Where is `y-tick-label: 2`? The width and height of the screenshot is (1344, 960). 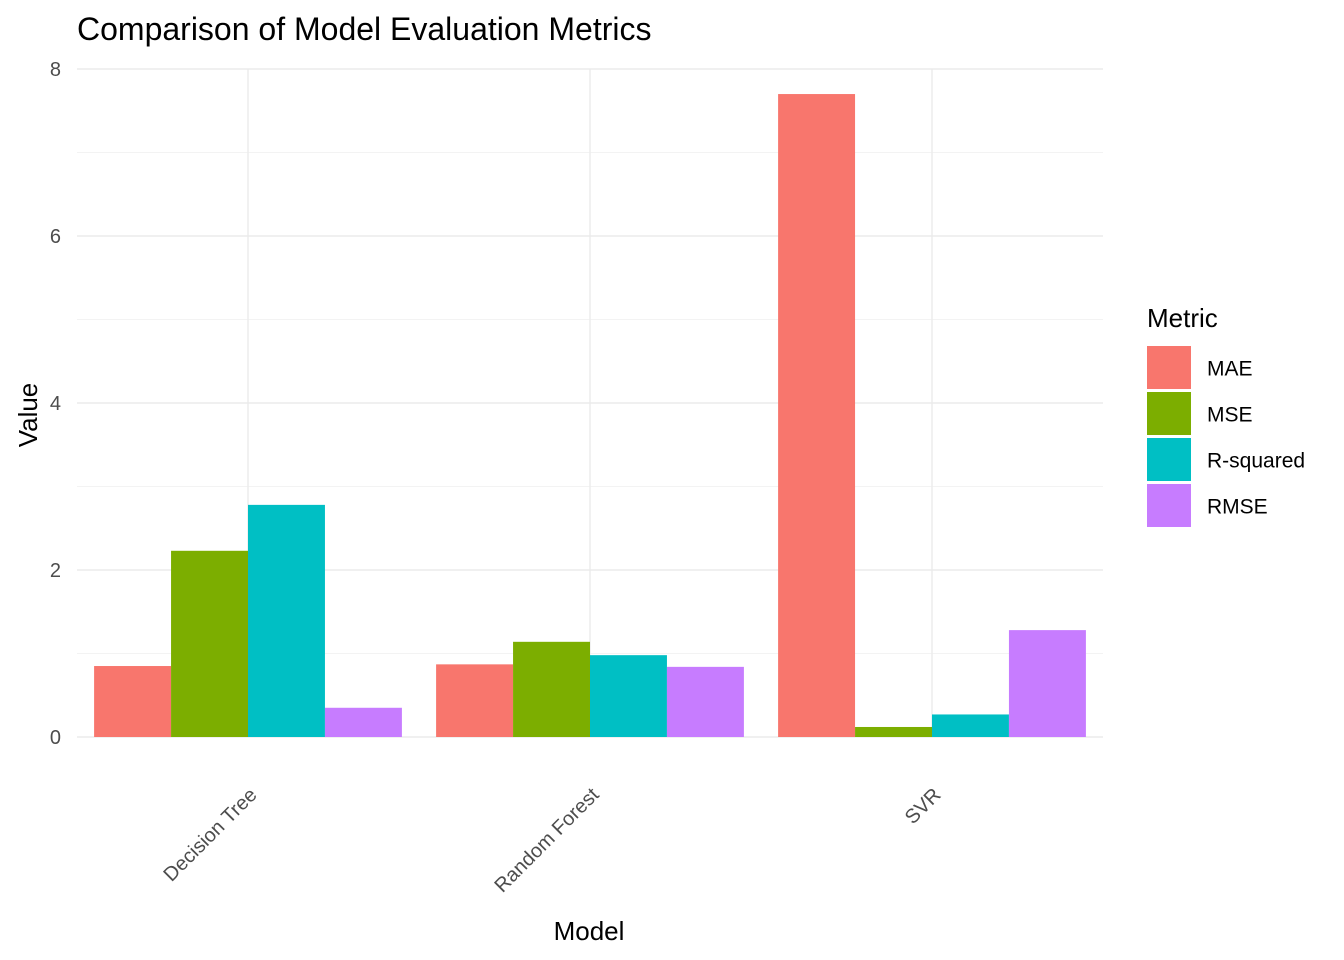 y-tick-label: 2 is located at coordinates (55, 571).